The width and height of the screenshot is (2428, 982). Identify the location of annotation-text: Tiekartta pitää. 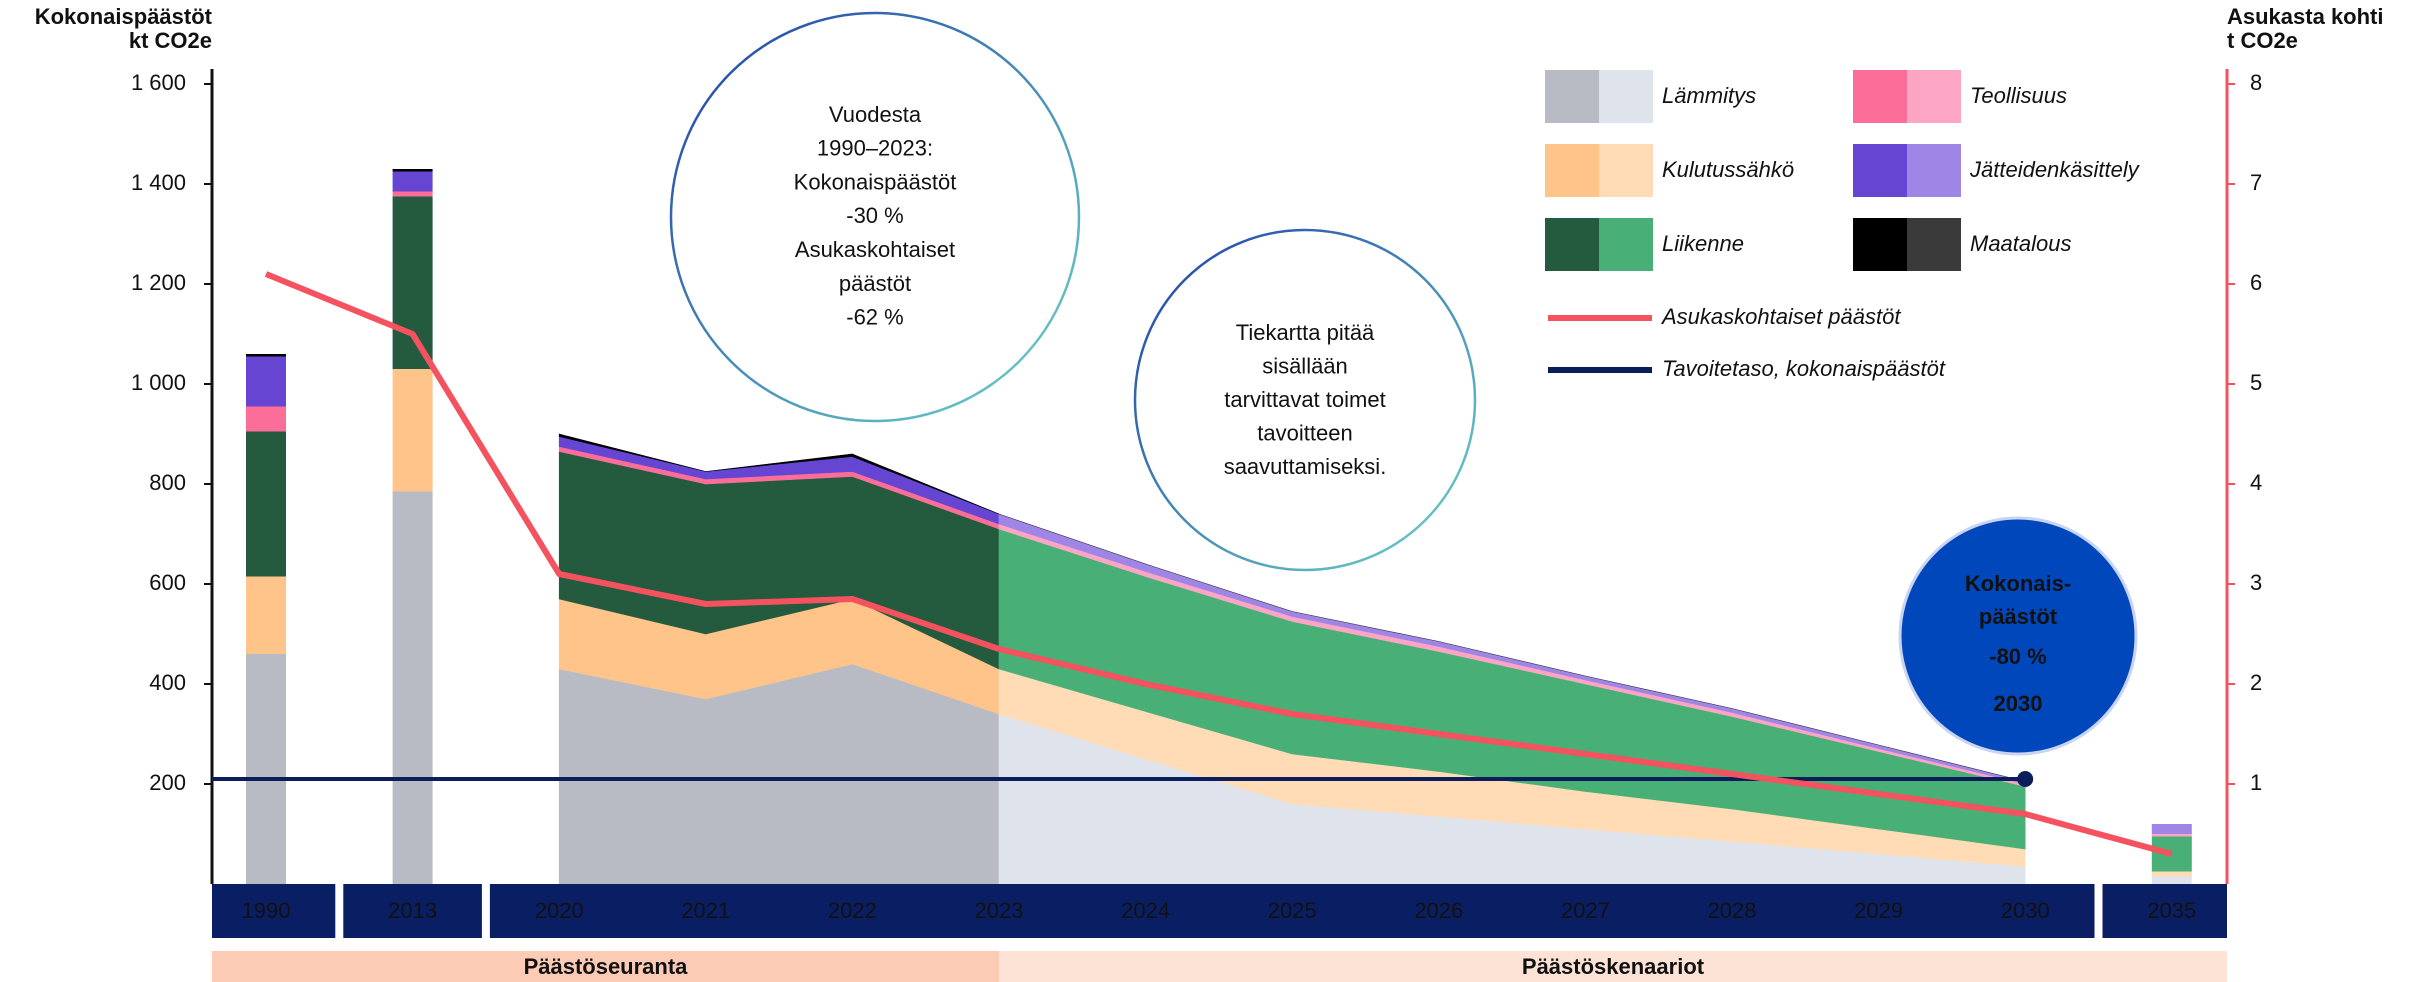
(1305, 332).